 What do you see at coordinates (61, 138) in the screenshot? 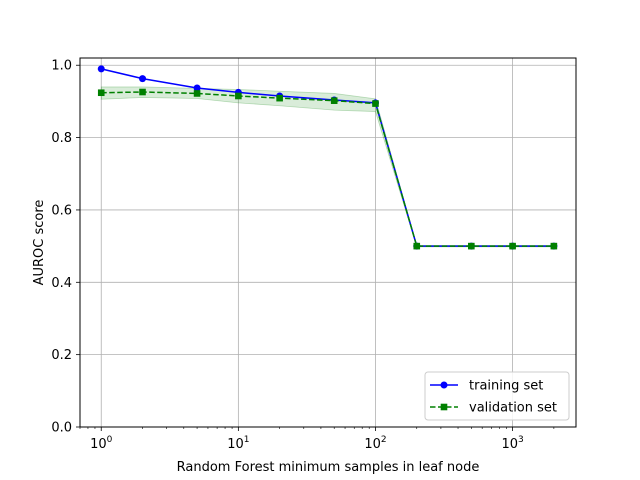
I see `y-tick-label: 0.8` at bounding box center [61, 138].